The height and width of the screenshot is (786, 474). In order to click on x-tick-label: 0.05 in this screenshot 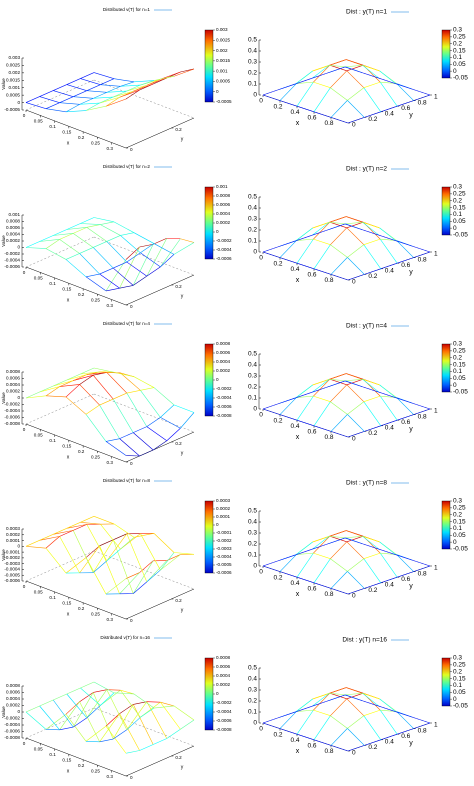, I will do `click(38, 121)`.